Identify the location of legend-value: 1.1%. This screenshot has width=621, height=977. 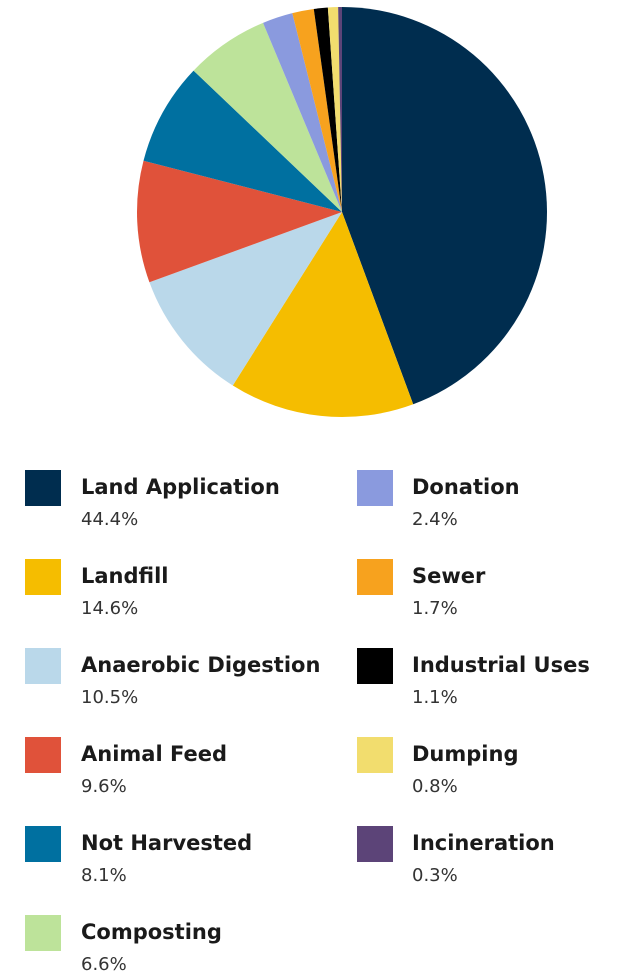
(435, 697).